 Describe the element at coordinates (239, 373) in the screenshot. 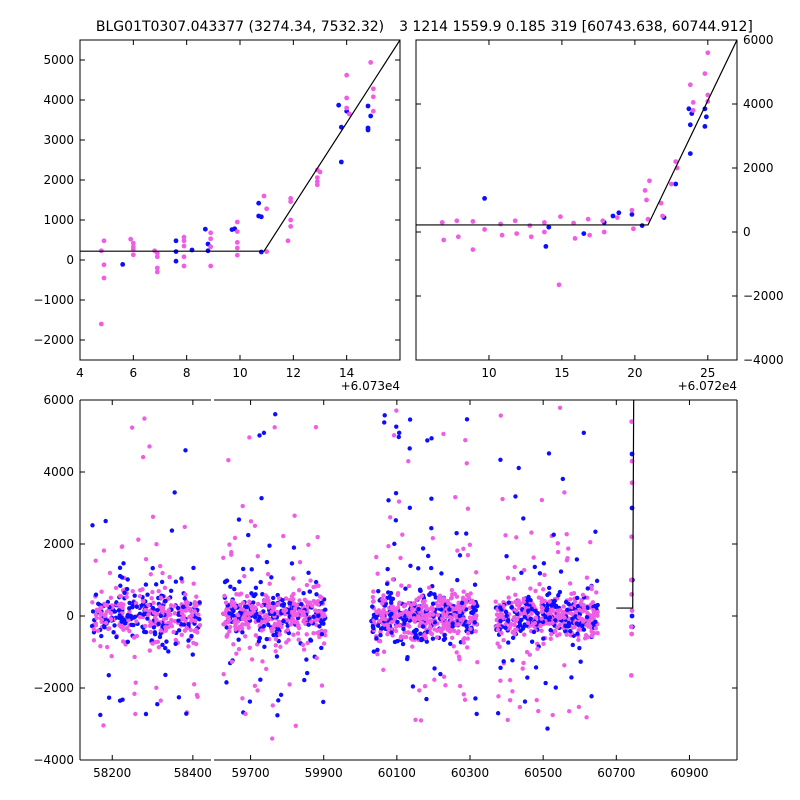

I see `x-tick-label: 10` at that location.